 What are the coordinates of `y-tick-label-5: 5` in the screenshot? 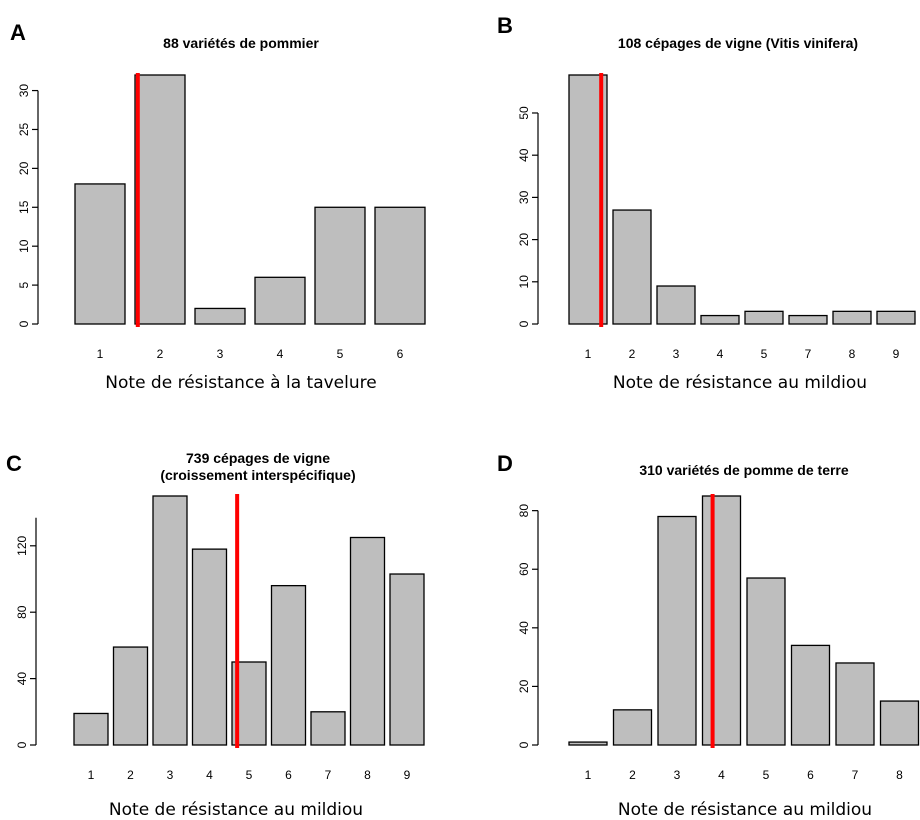 It's located at (24, 284).